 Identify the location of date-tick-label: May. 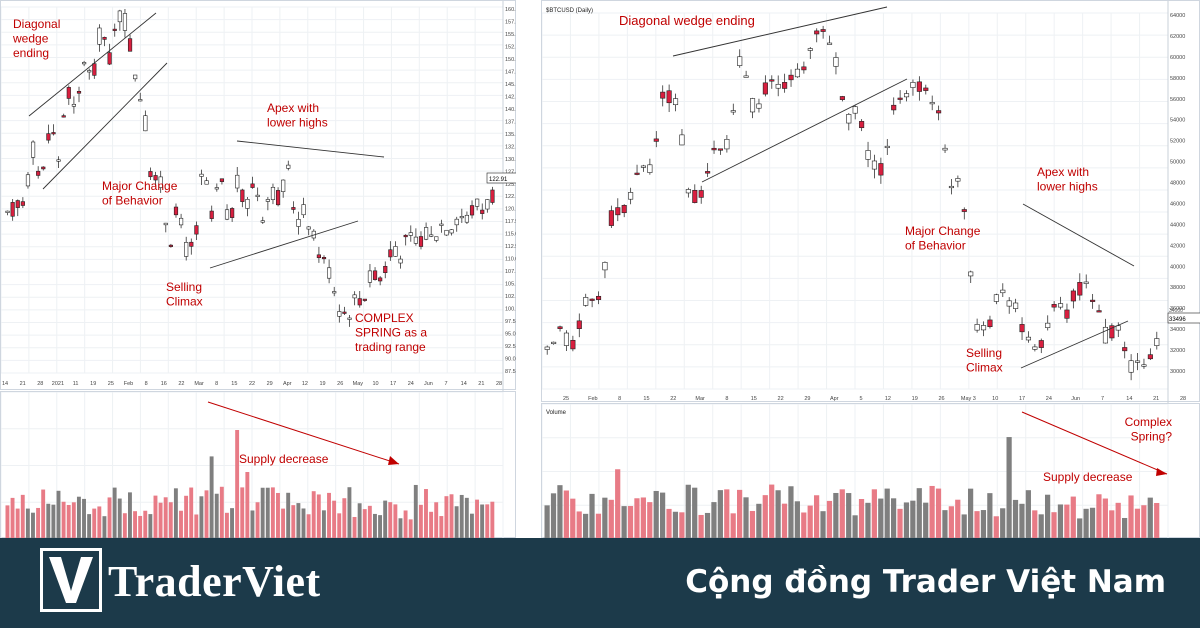
(358, 384).